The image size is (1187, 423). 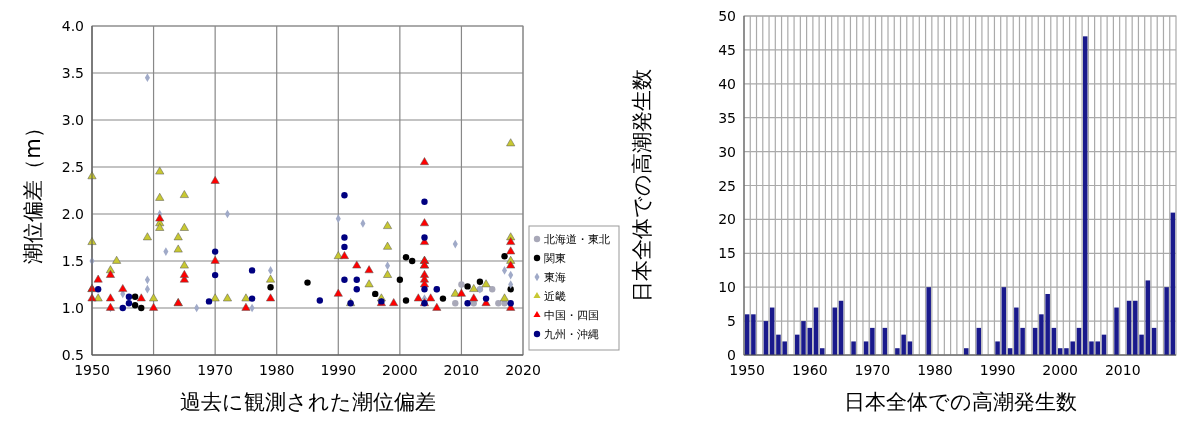 What do you see at coordinates (571, 334) in the screenshot?
I see `legend-label: 九州・沖縄` at bounding box center [571, 334].